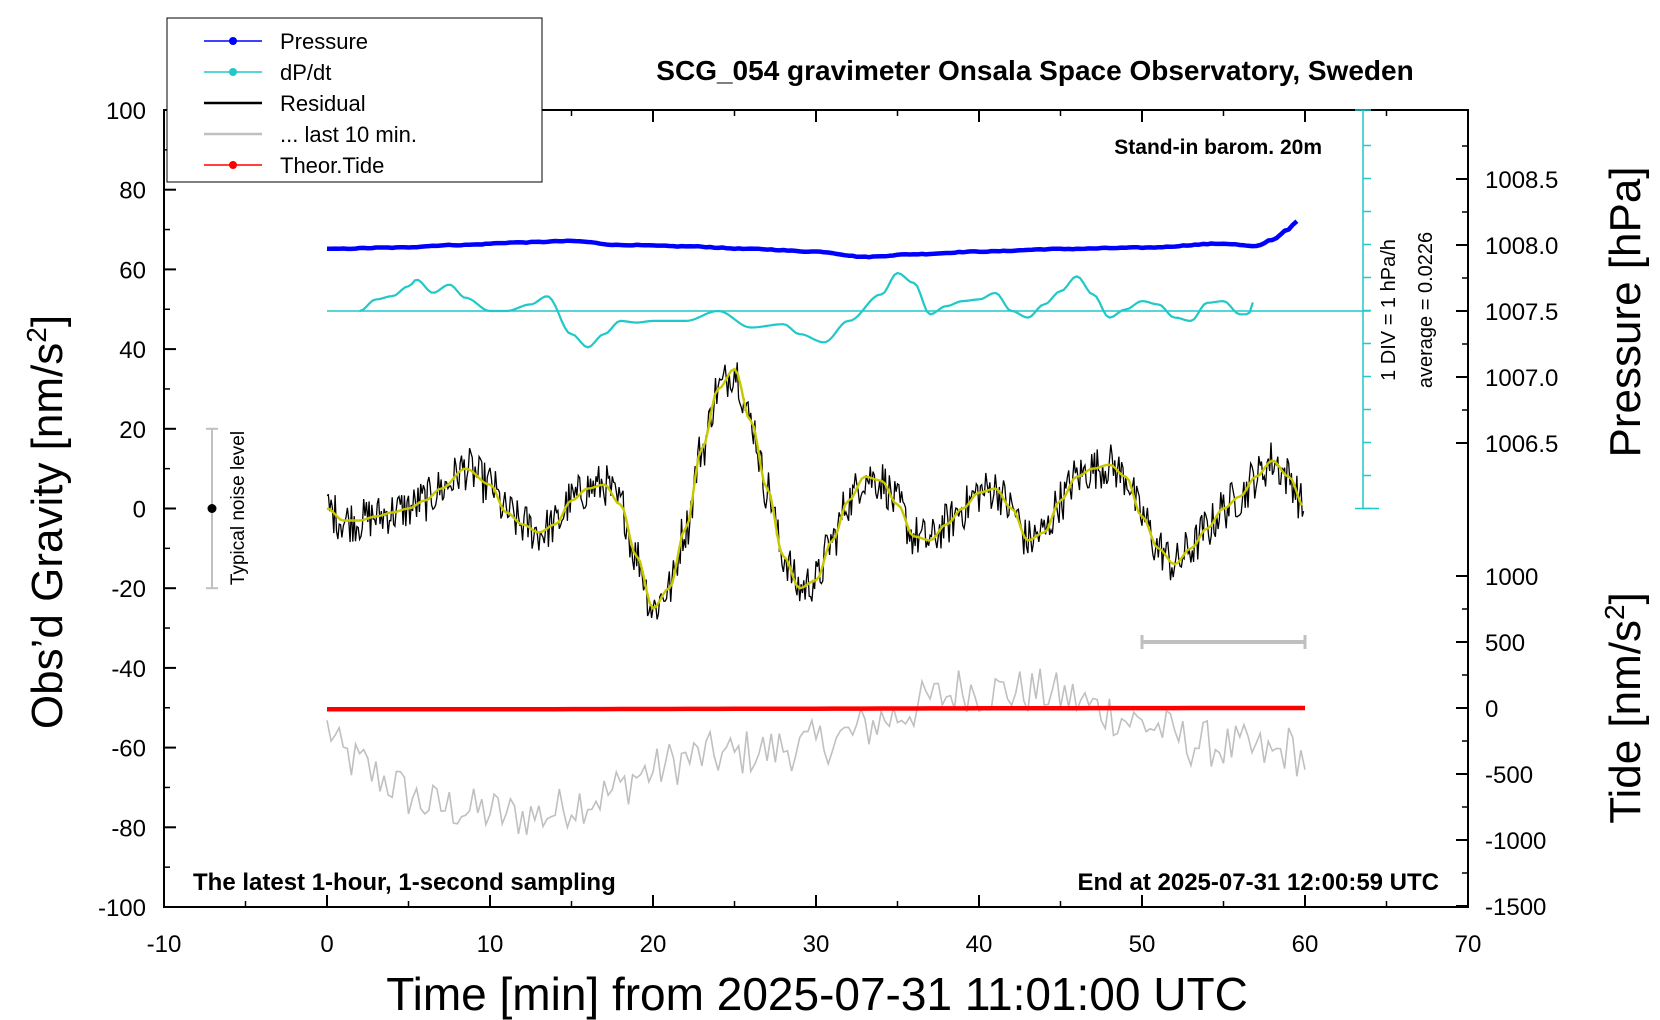 The width and height of the screenshot is (1660, 1020). Describe the element at coordinates (817, 994) in the screenshot. I see `x-axis-label: Time [min] from 2025-07-31 11:01:00 UTC` at that location.